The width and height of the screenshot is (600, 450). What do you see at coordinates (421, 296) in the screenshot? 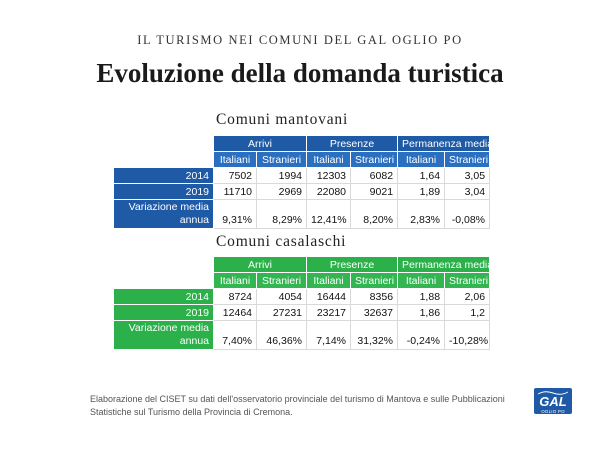
I see `table-cell: 1,88` at bounding box center [421, 296].